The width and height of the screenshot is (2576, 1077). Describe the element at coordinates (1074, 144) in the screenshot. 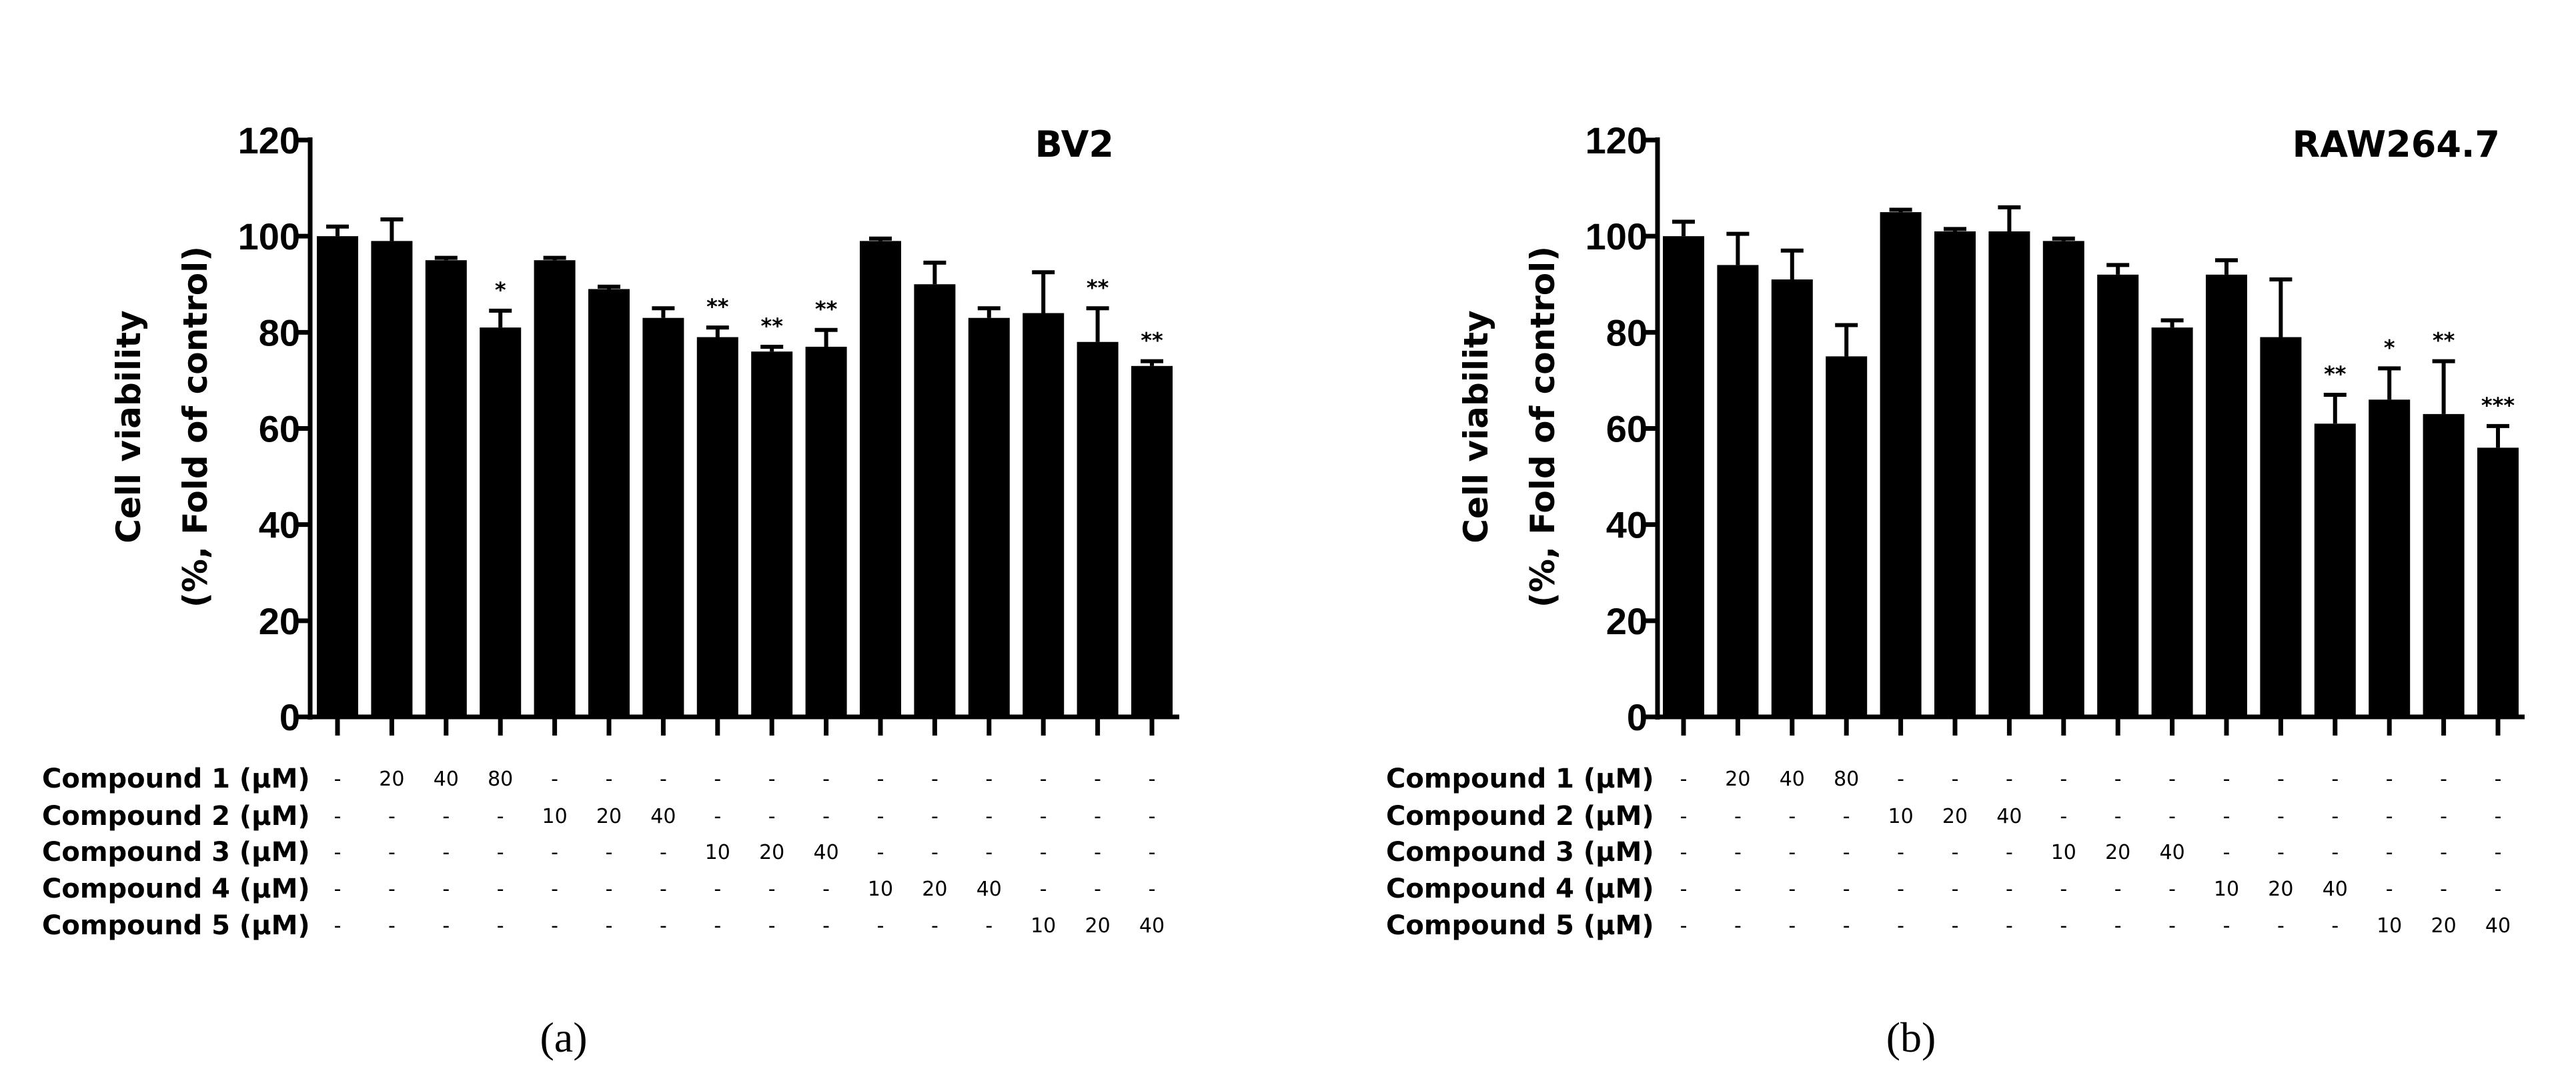

I see `chart-title: BV2` at that location.